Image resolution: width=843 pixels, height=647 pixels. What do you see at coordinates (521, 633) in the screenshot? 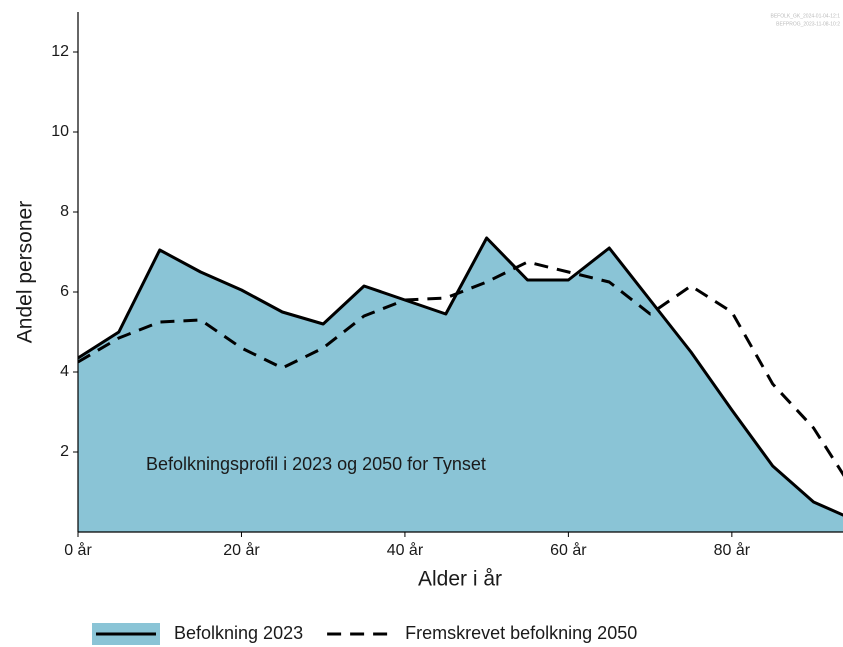
I see `legend-label: Fremskrevet befolkning 2050` at bounding box center [521, 633].